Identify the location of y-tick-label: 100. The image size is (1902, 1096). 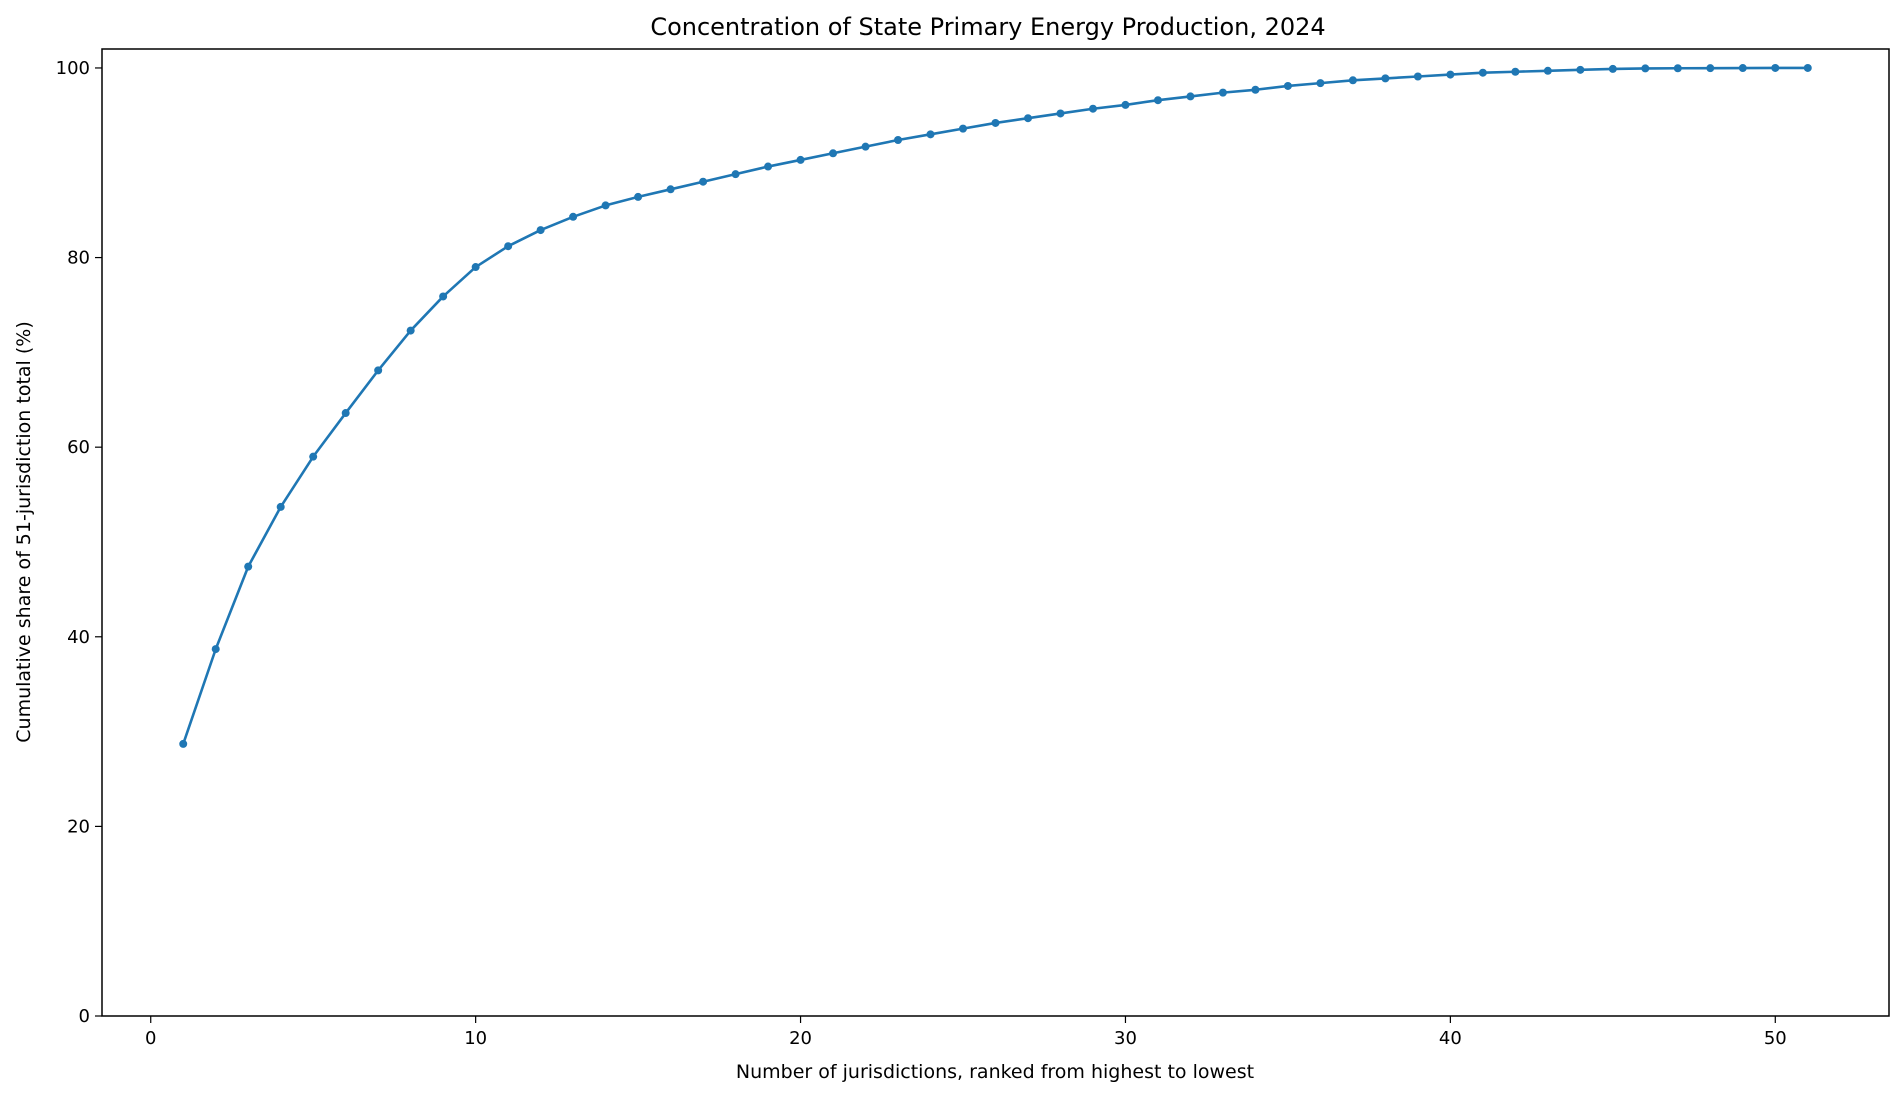
(73, 68).